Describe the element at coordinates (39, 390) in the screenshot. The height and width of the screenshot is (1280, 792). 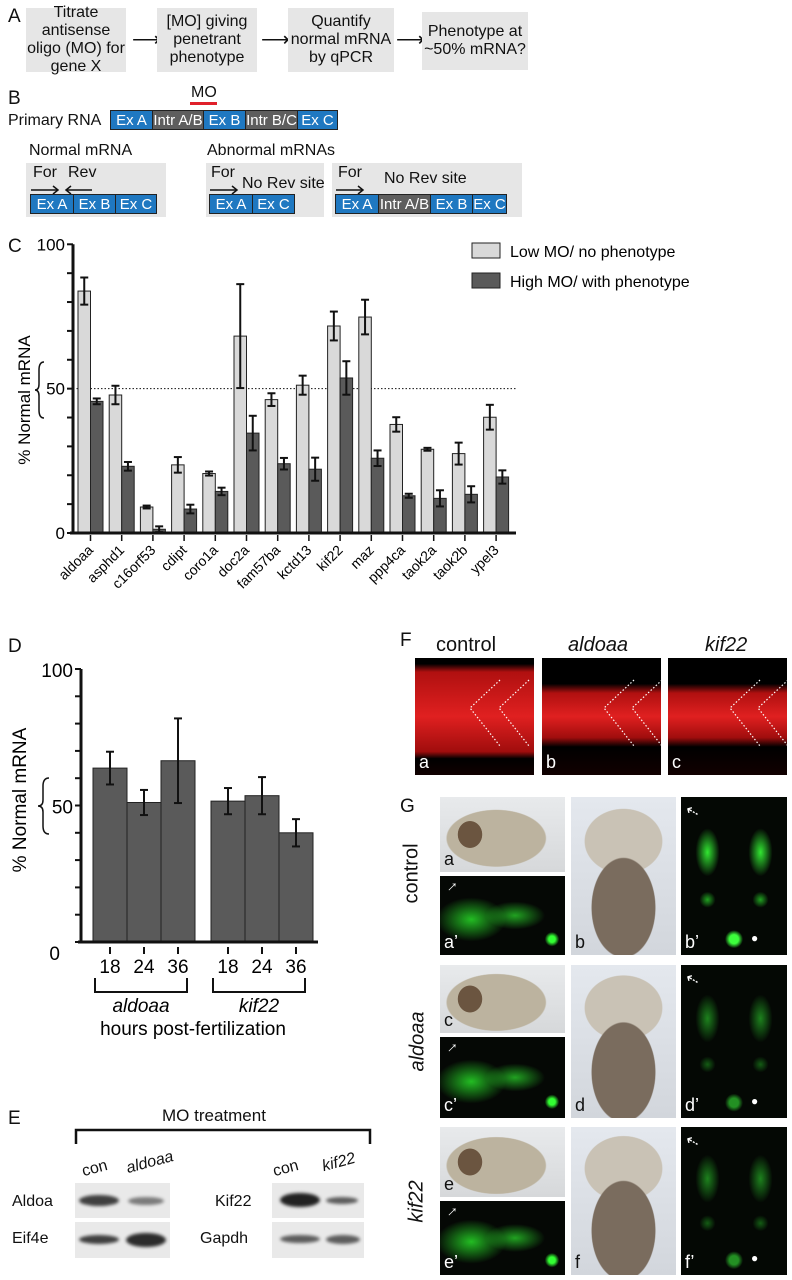
I see `brace-icon` at that location.